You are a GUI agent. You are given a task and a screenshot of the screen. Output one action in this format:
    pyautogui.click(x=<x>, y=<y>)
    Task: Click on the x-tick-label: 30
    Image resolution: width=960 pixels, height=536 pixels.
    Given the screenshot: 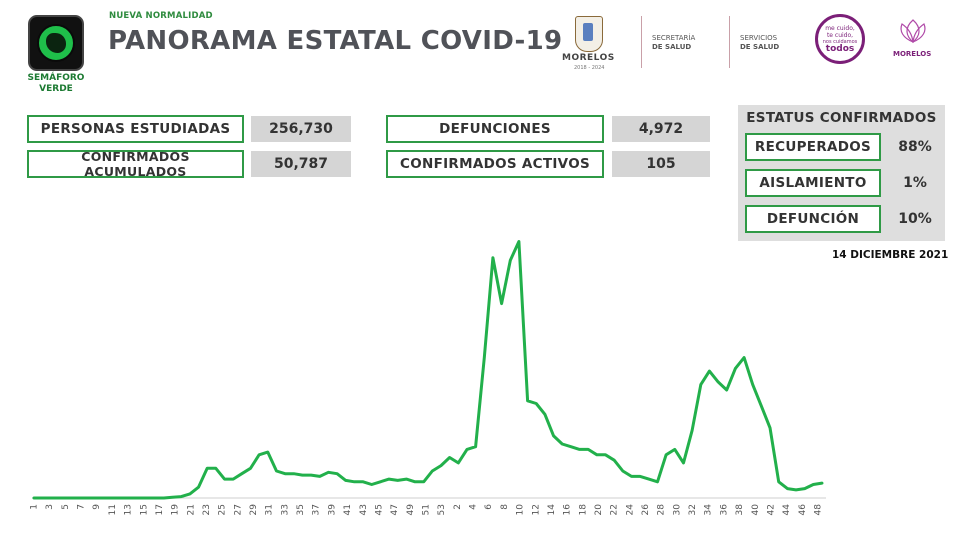 What is the action you would take?
    pyautogui.click(x=677, y=510)
    